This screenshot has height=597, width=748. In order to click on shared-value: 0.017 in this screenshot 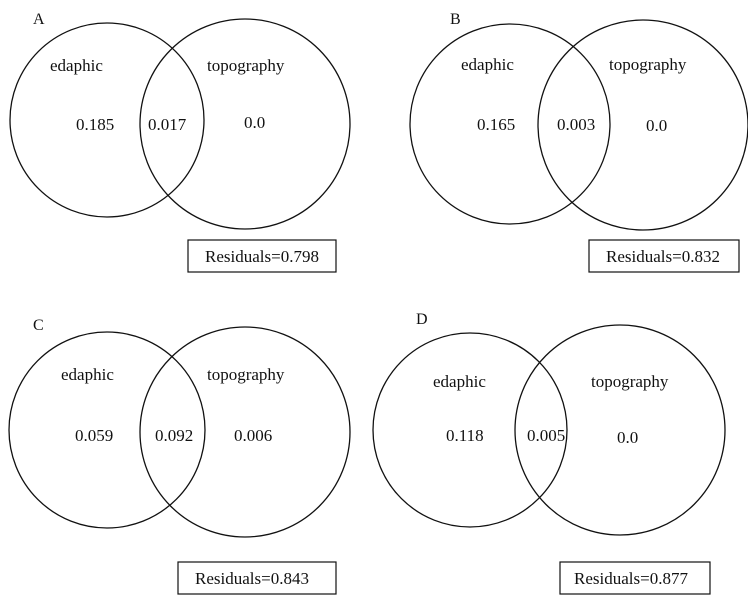, I will do `click(167, 124)`.